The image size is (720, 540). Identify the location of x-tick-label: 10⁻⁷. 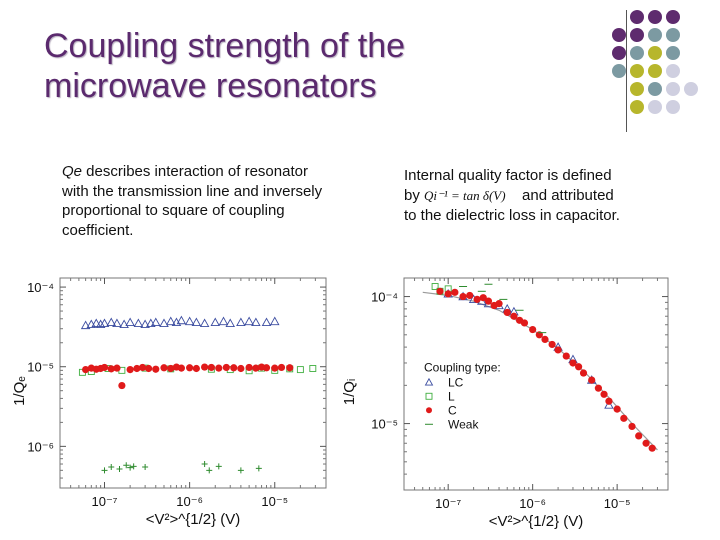
(448, 503).